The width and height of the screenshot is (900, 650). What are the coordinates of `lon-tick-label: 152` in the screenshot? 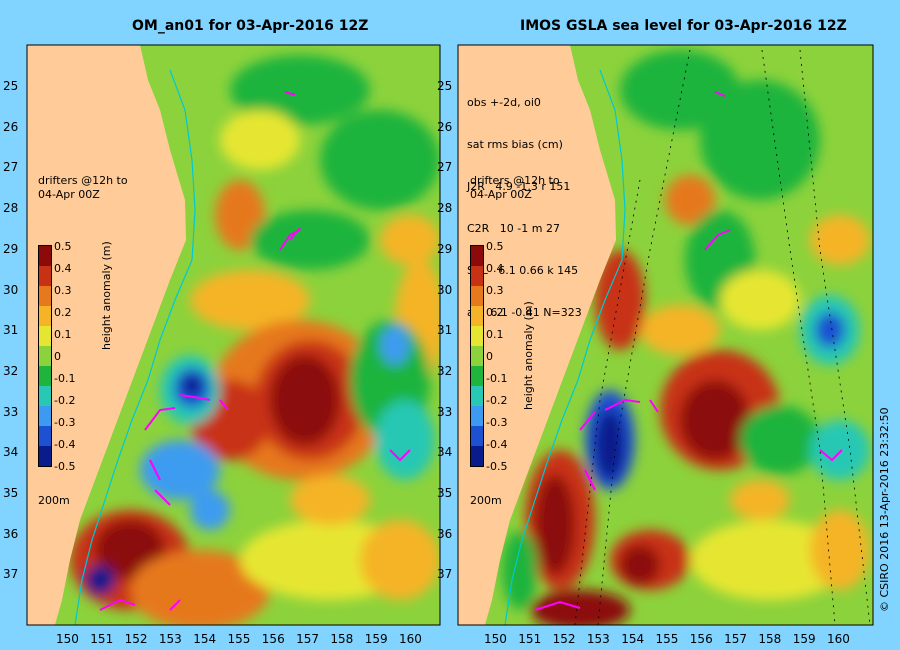 It's located at (136, 639).